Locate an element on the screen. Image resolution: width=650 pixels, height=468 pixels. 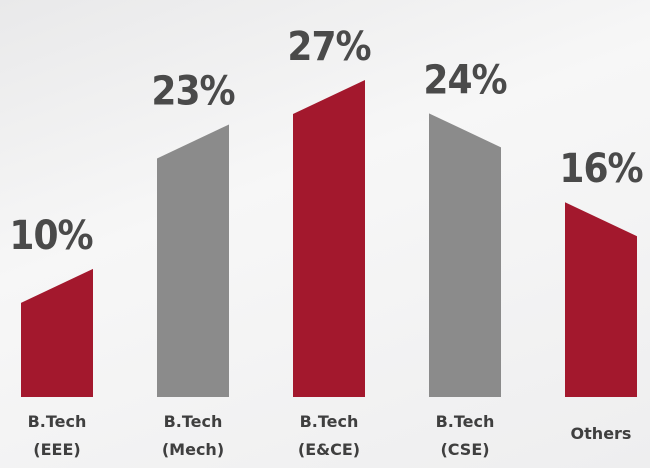
category-label: Others is located at coordinates (601, 433).